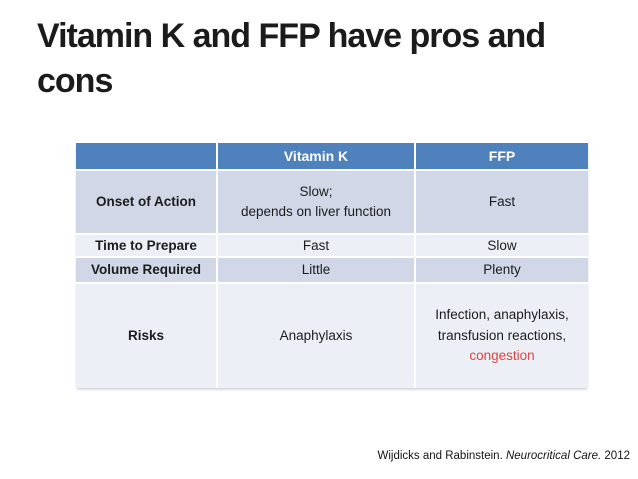  I want to click on col-header-empty, so click(146, 156).